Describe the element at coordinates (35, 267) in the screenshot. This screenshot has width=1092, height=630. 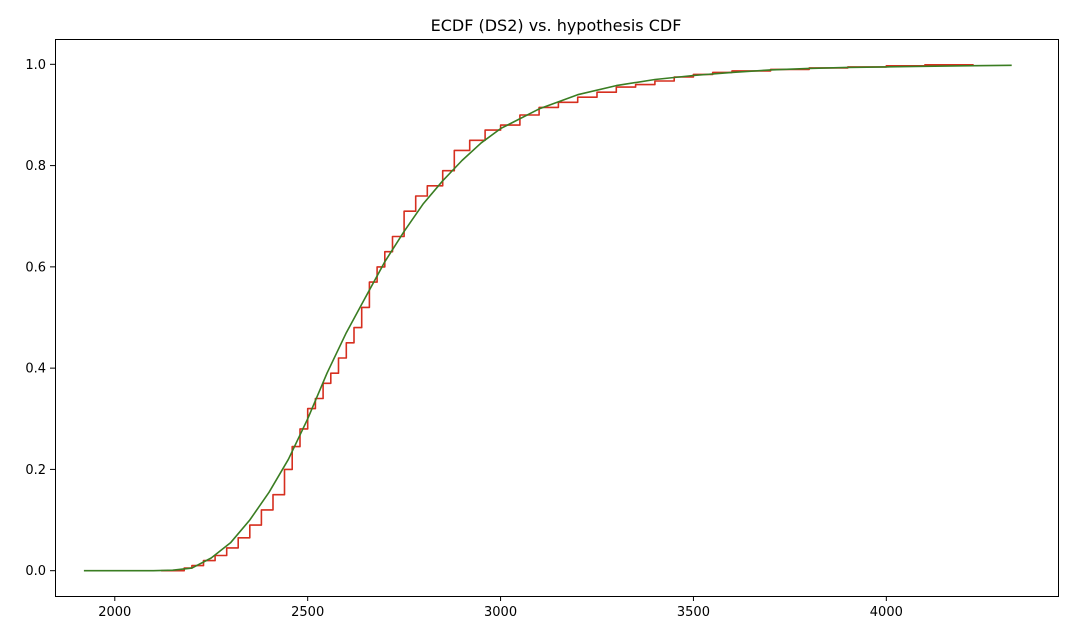
I see `y-tick-label: 0.6` at that location.